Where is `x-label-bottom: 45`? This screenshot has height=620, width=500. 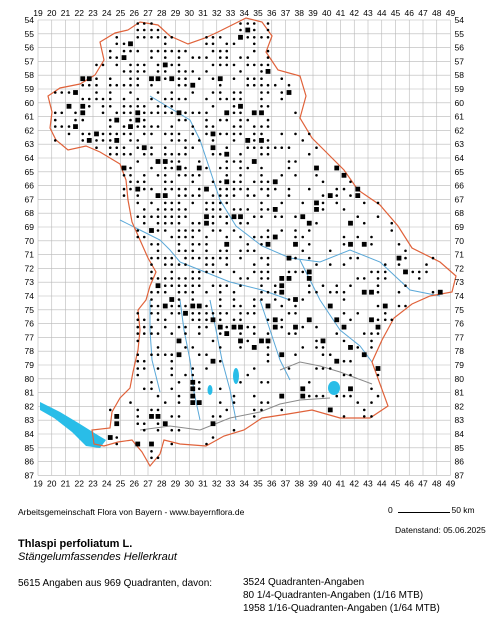 x-label-bottom: 45 is located at coordinates (396, 483).